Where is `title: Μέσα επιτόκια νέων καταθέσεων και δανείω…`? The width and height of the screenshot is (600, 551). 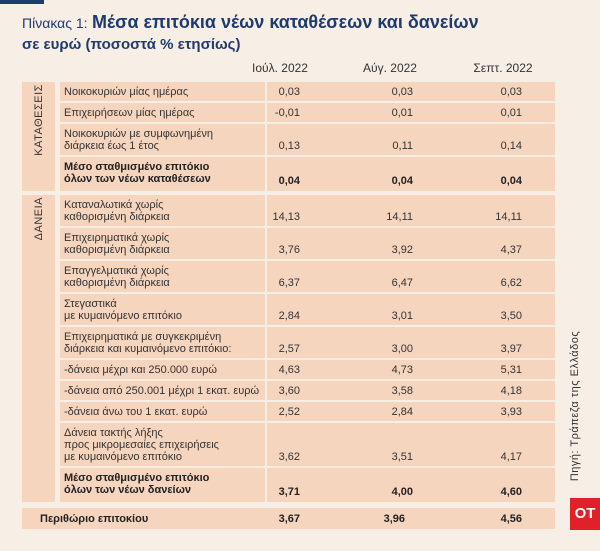
title: Μέσα επιτόκια νέων καταθέσεων και δανείω… is located at coordinates (285, 22).